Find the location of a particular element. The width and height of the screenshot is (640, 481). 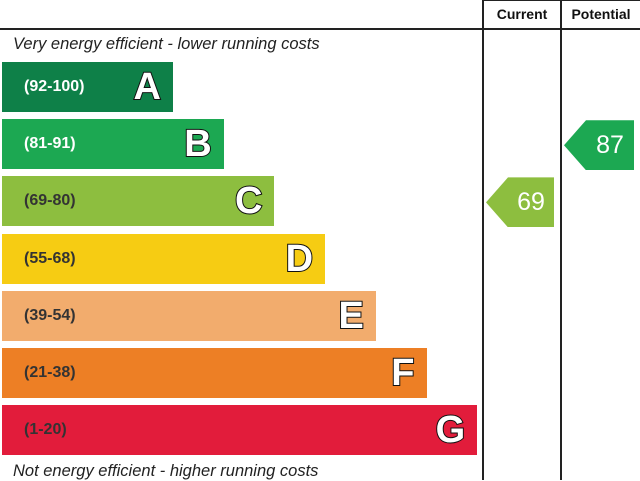

band-d: (55-68) D is located at coordinates (164, 258).